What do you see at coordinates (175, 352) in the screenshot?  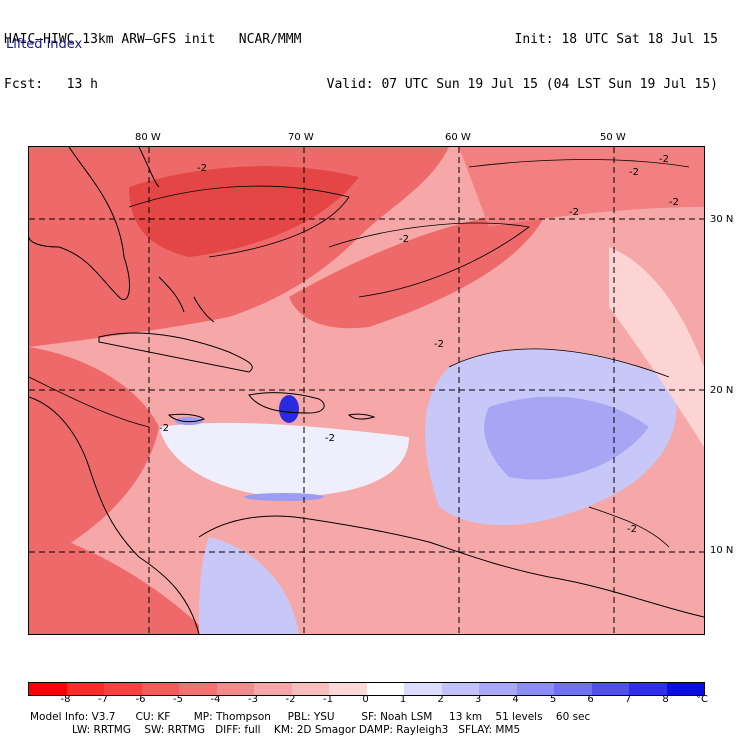 I see `coast-cuba` at bounding box center [175, 352].